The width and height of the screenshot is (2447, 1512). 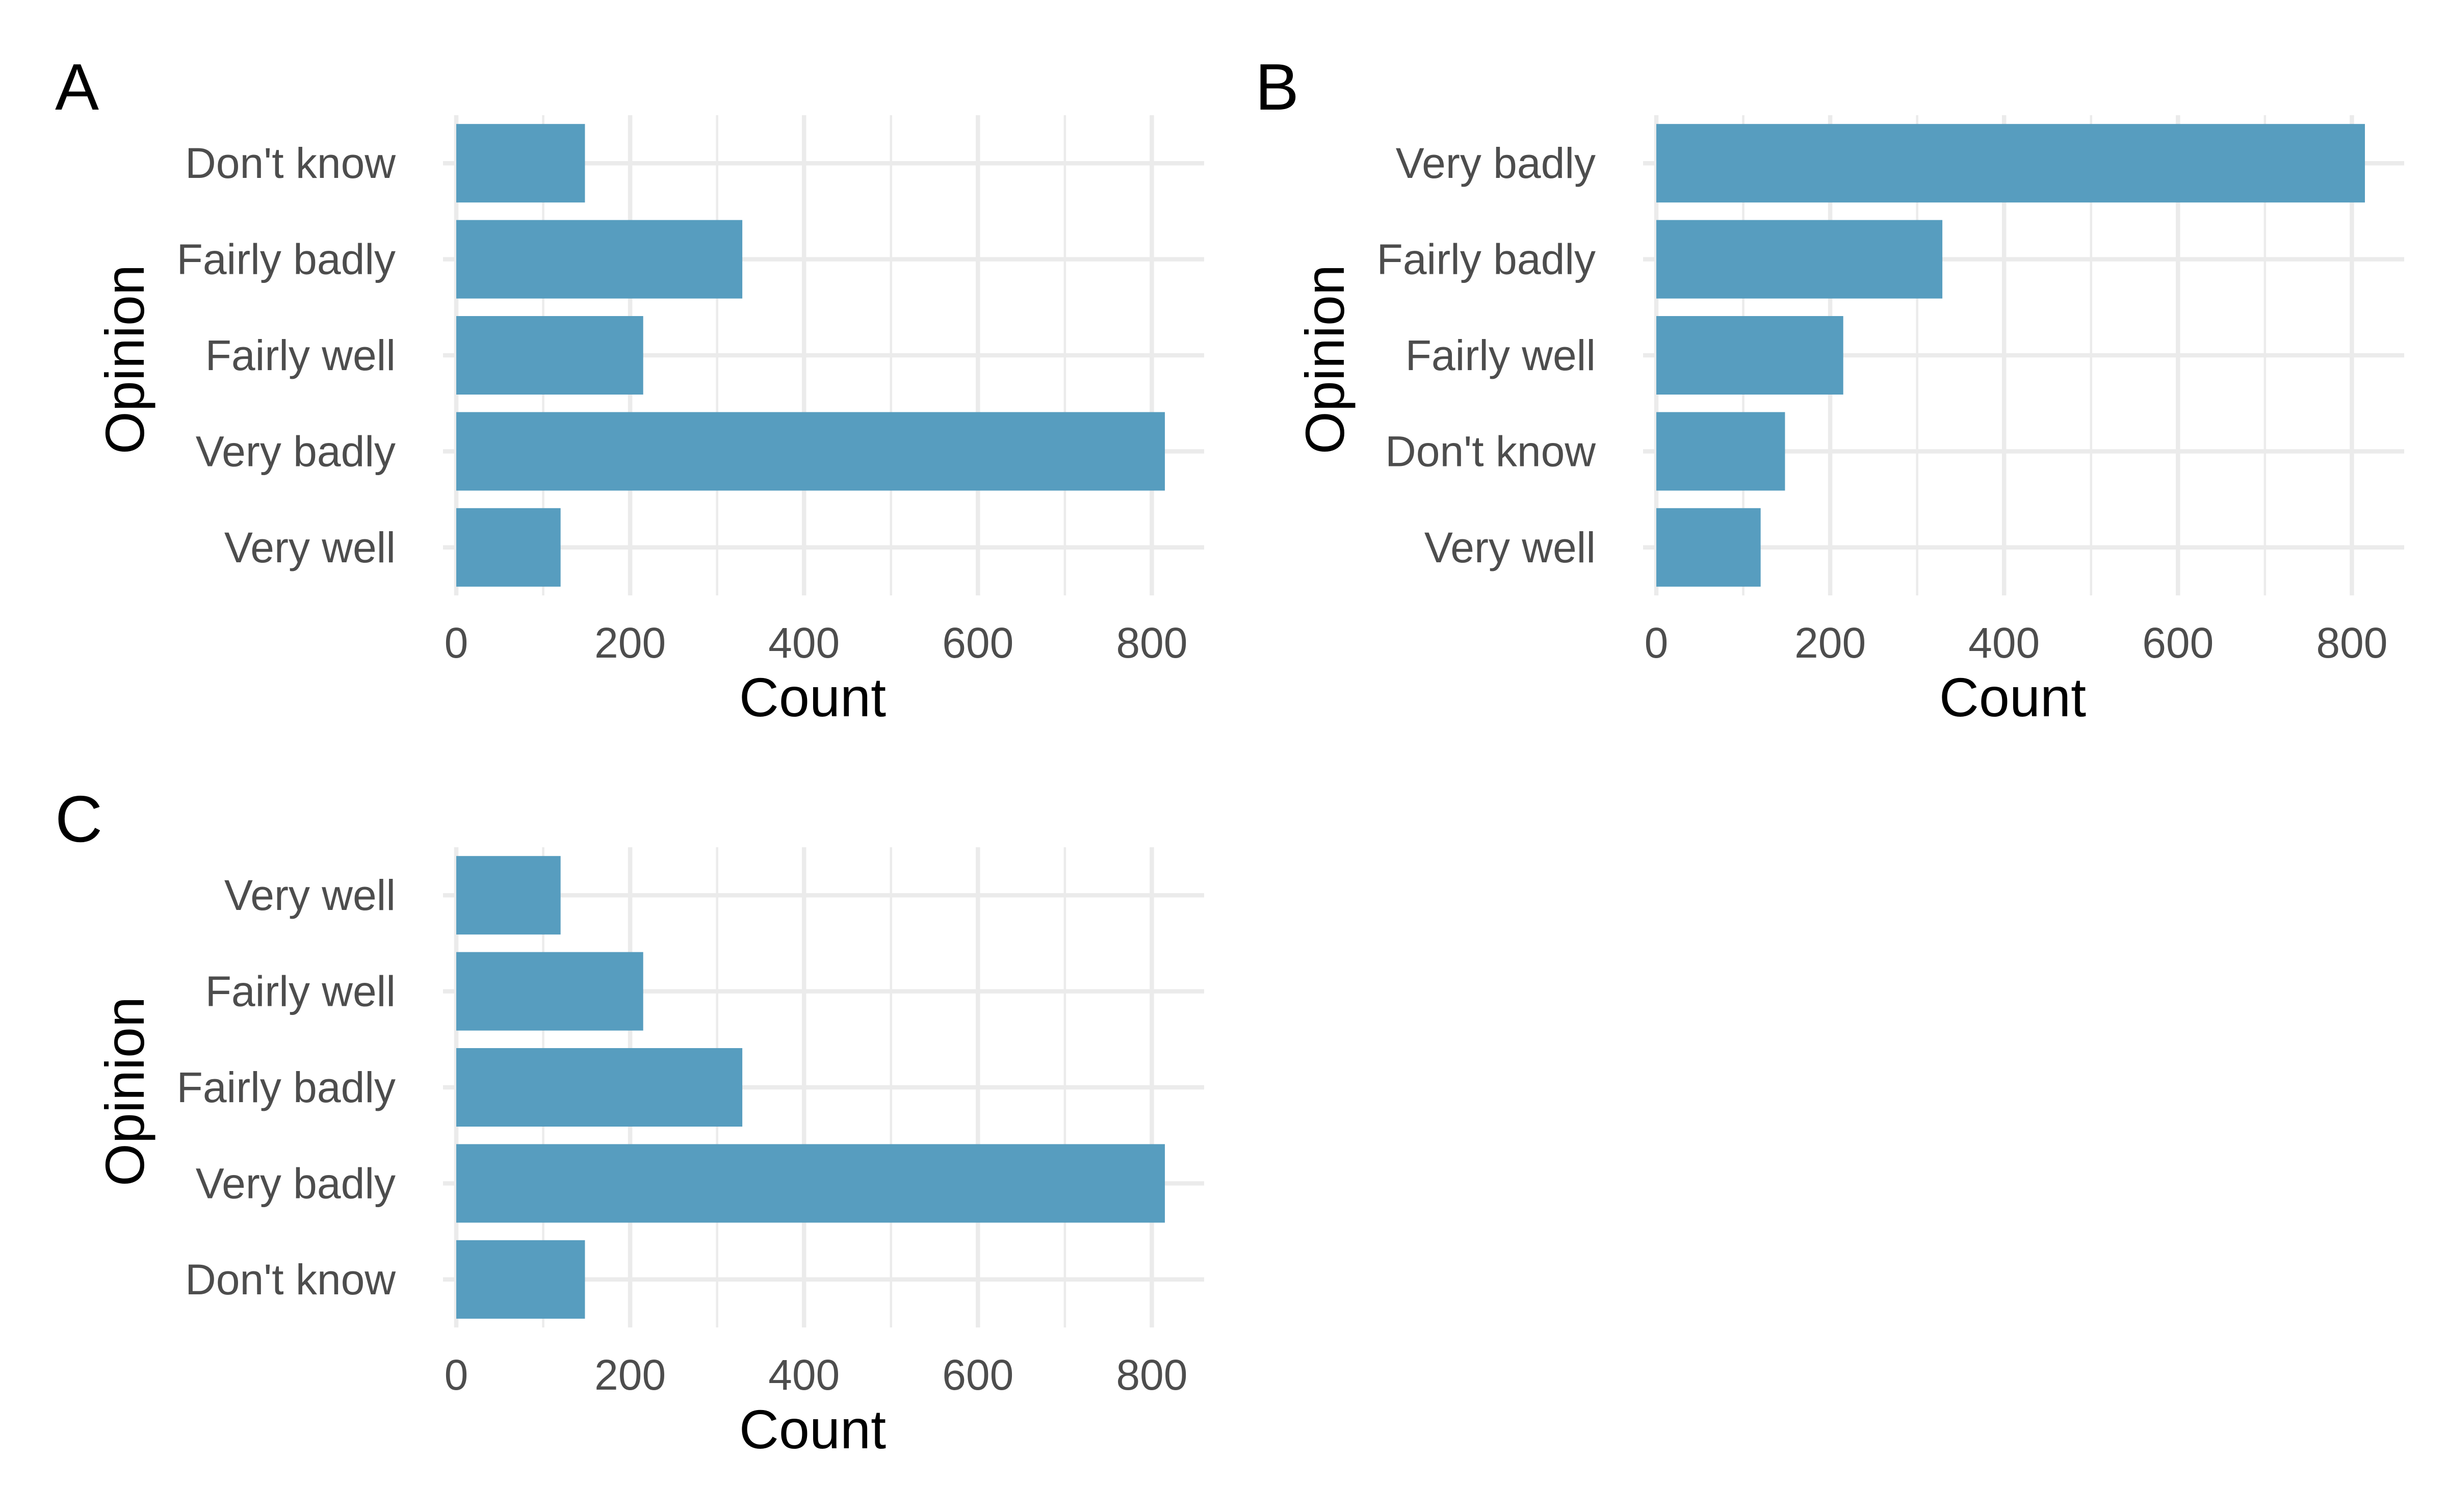 What do you see at coordinates (77, 87) in the screenshot?
I see `panel-tag: A` at bounding box center [77, 87].